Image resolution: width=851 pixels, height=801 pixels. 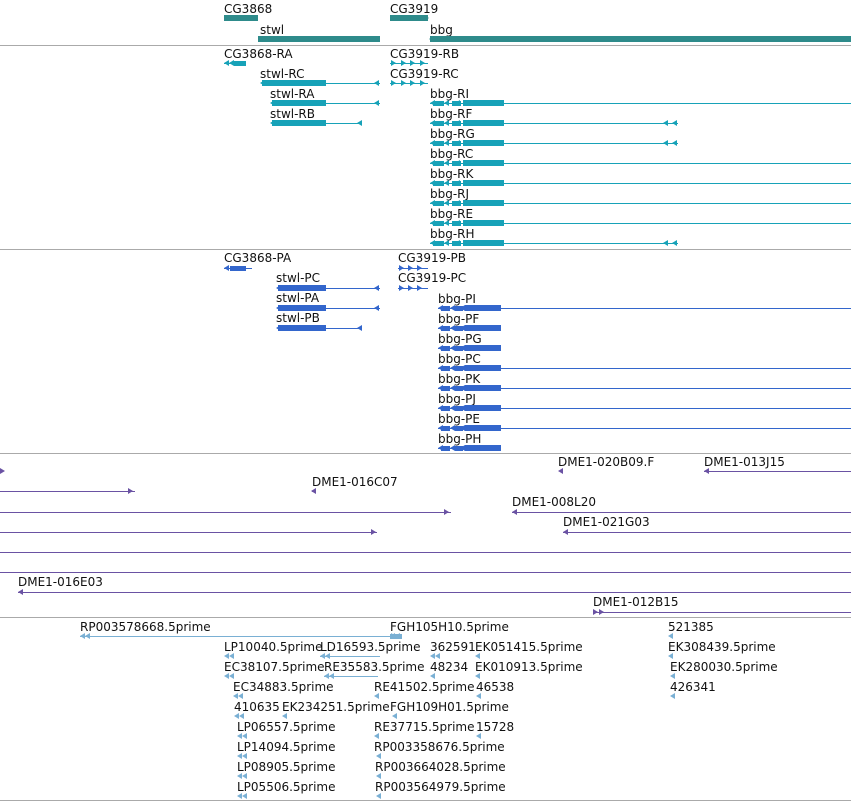 What do you see at coordinates (298, 278) in the screenshot?
I see `feature-label-stwl-pc: stwl-PC` at bounding box center [298, 278].